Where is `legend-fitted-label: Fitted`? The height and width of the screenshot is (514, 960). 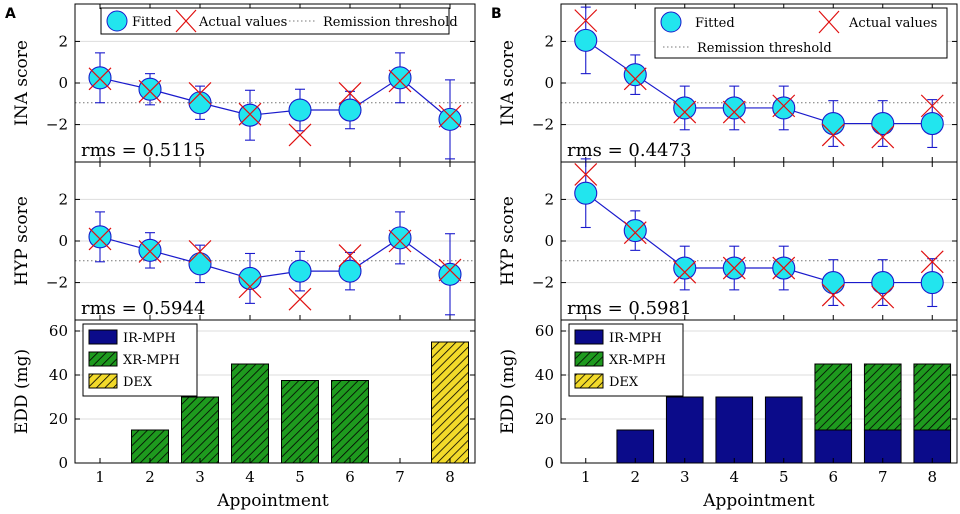 legend-fitted-label: Fitted is located at coordinates (715, 23).